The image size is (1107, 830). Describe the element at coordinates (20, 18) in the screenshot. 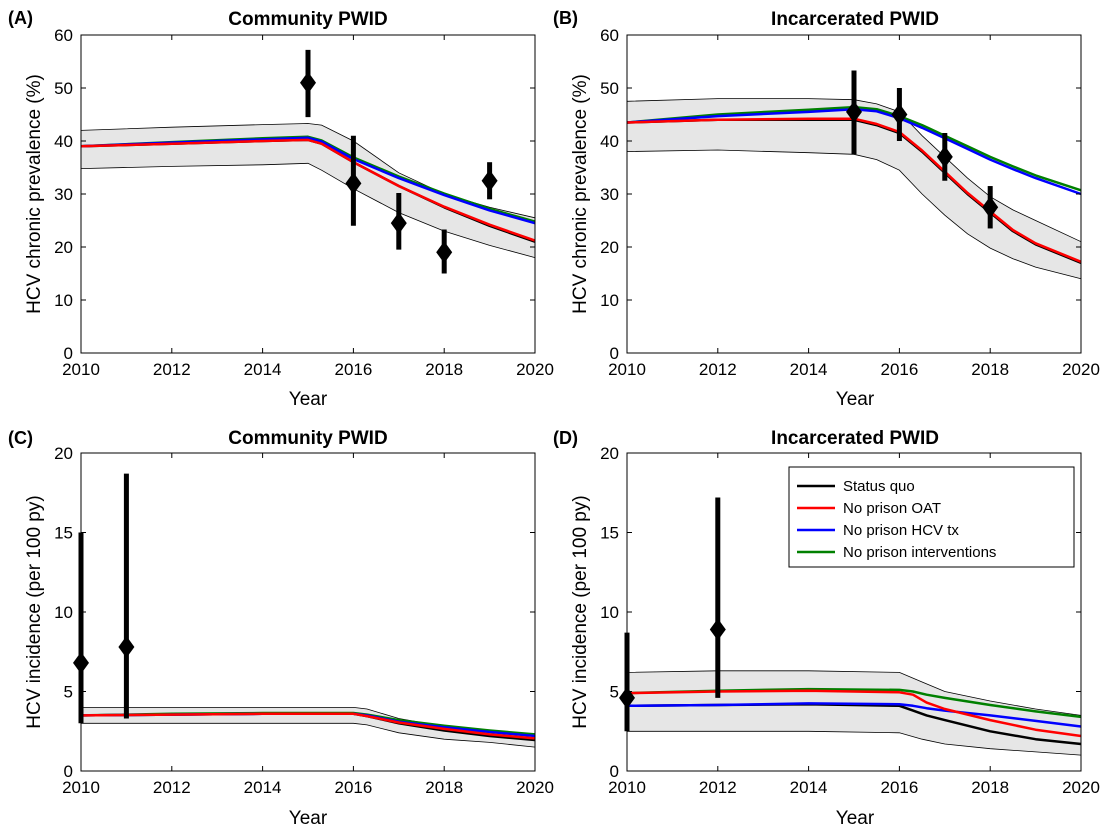

I see `panel-label: (A)` at that location.